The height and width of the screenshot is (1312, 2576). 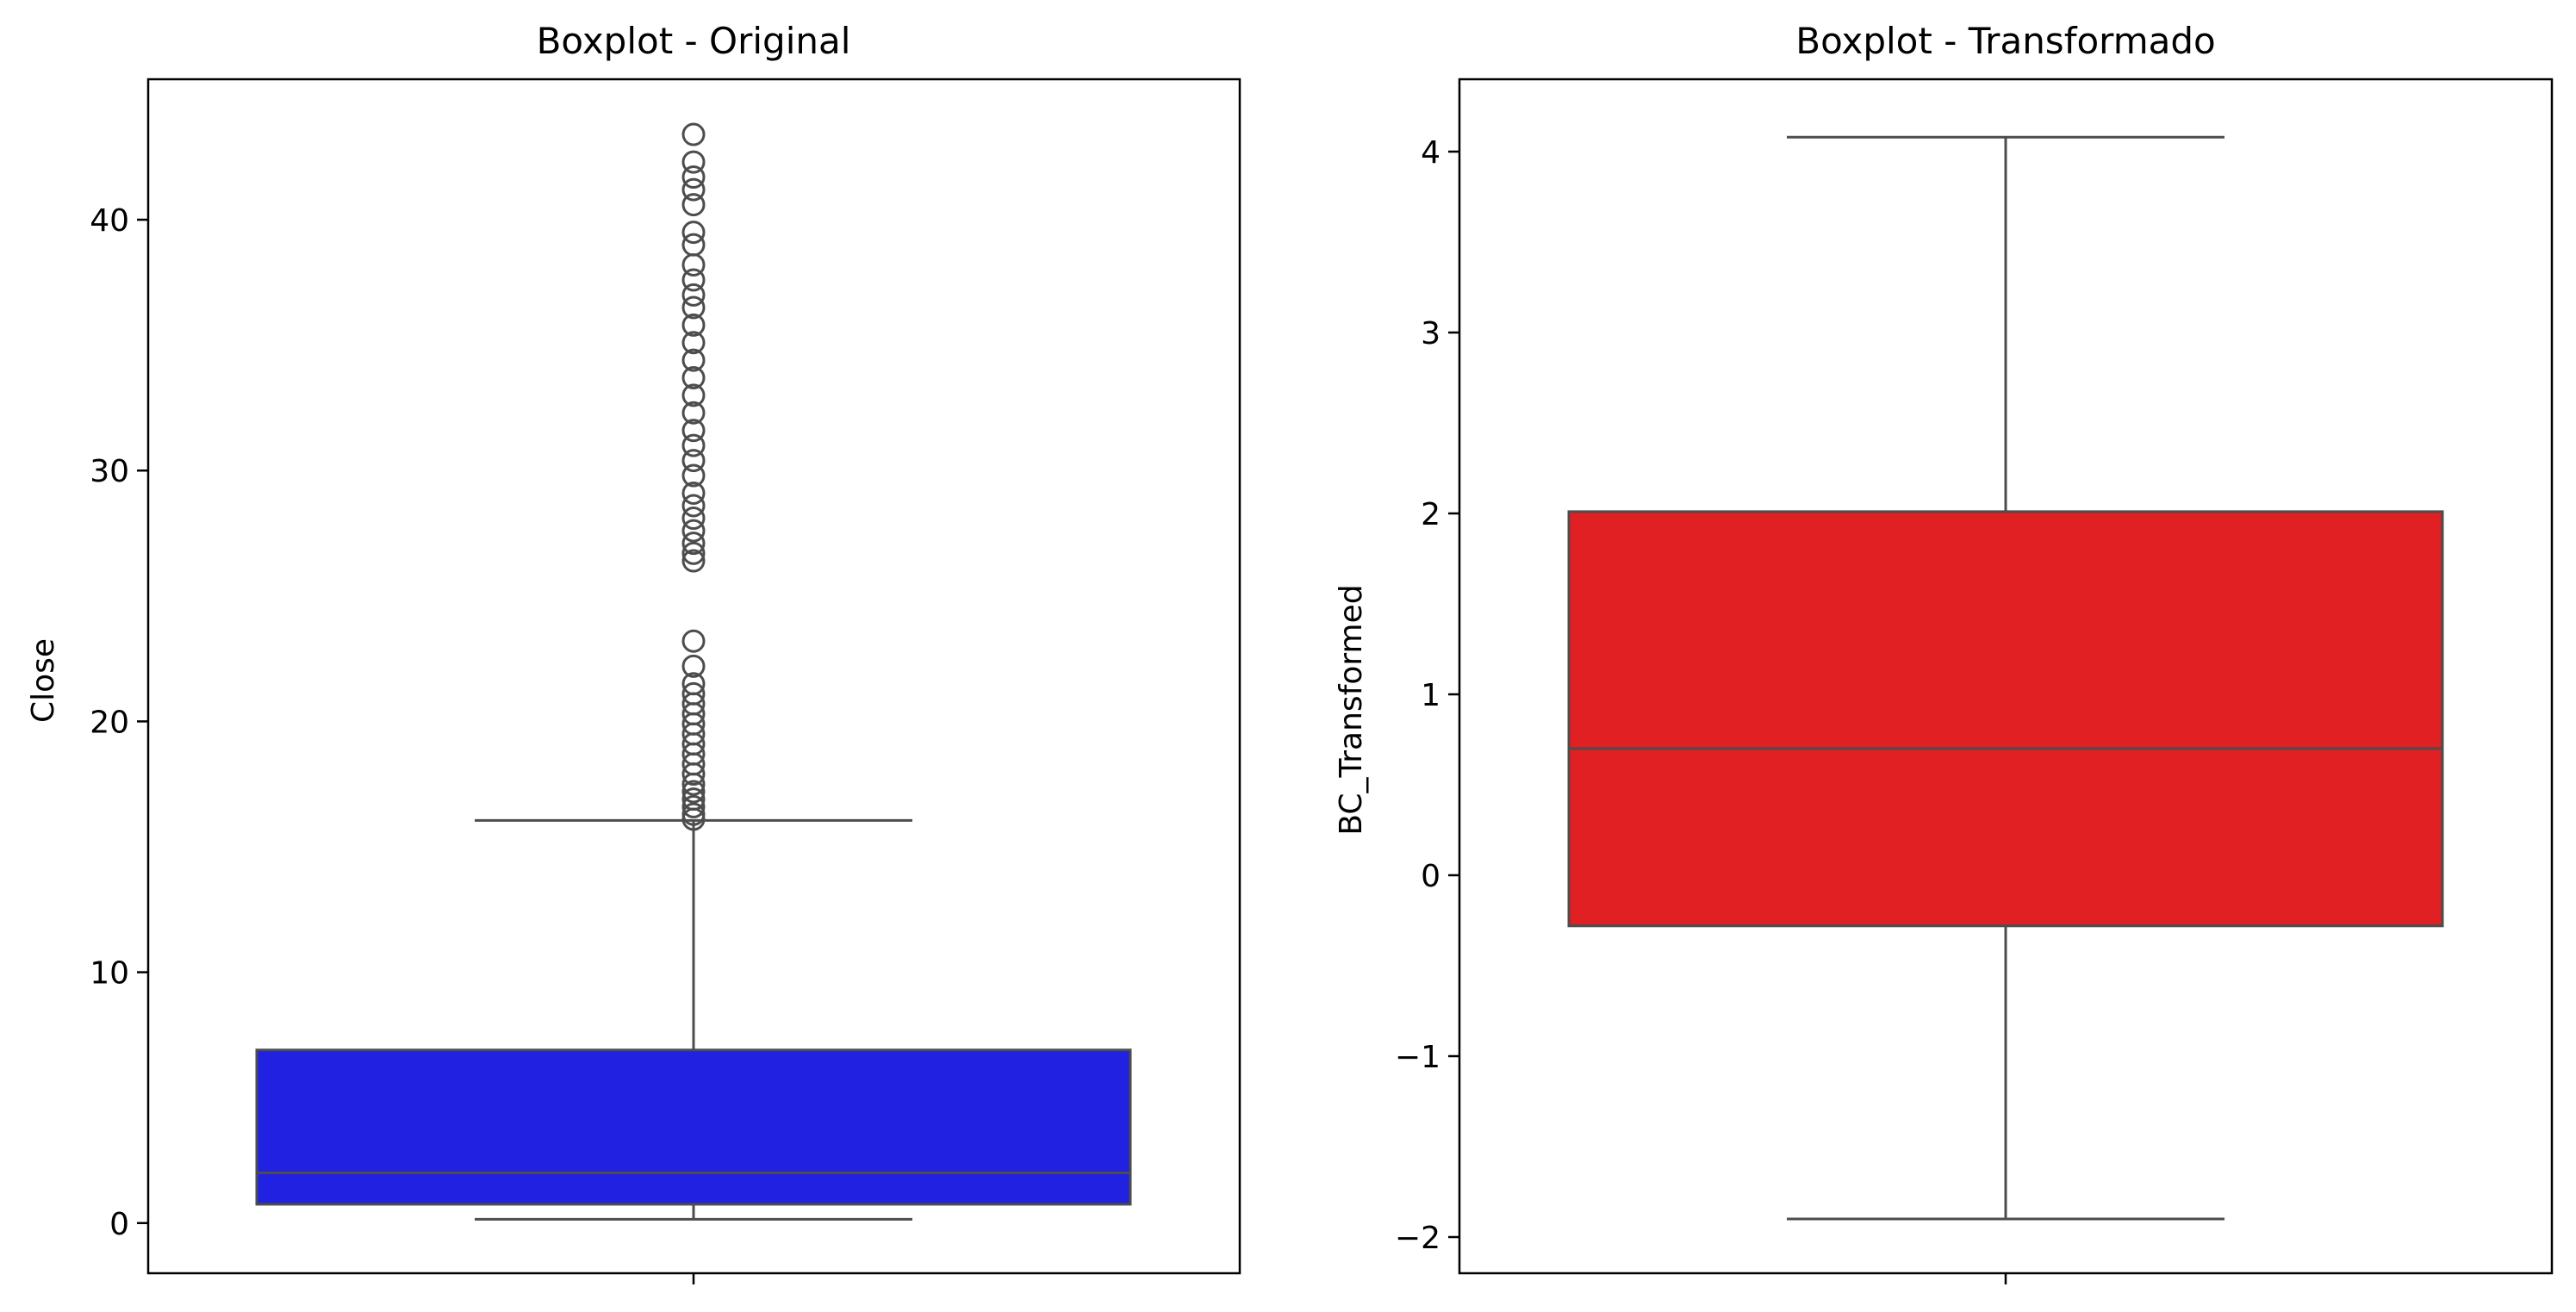 I want to click on y-tick-label: 3, so click(x=1431, y=333).